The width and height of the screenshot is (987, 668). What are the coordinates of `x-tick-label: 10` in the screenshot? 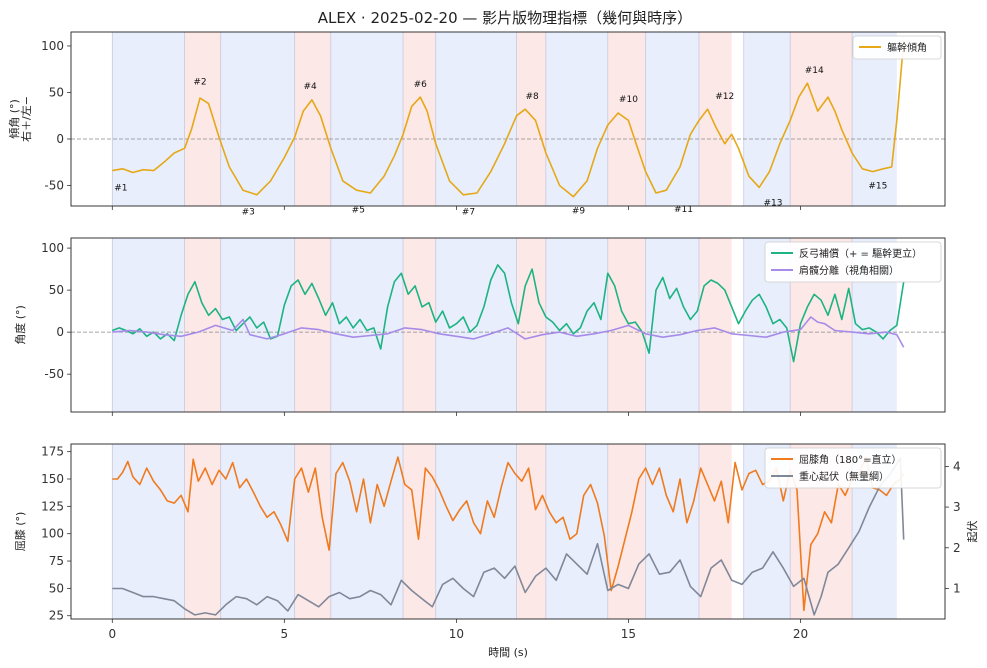 It's located at (456, 634).